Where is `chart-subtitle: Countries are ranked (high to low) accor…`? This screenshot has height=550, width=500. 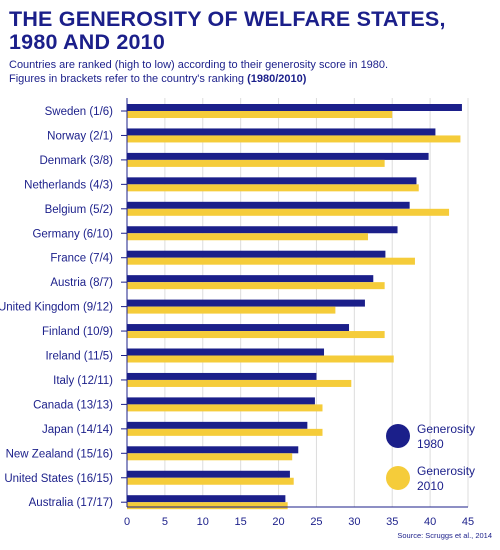 chart-subtitle: Countries are ranked (high to low) accor… is located at coordinates (251, 72).